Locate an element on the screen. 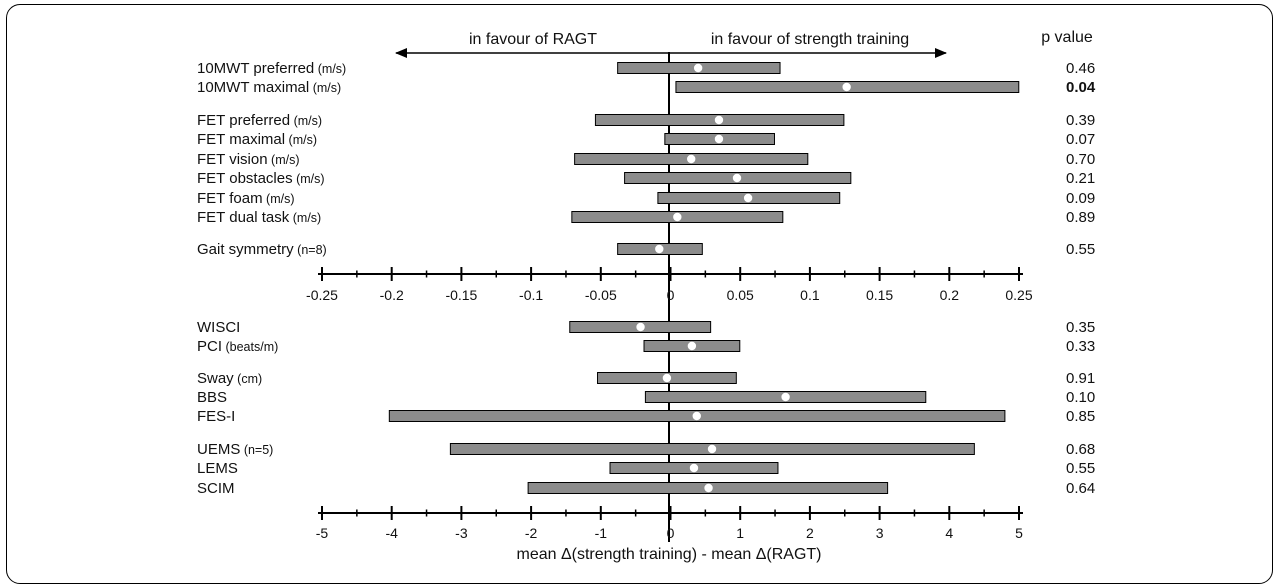 Image resolution: width=1281 pixels, height=584 pixels. row-label: BBS is located at coordinates (212, 397).